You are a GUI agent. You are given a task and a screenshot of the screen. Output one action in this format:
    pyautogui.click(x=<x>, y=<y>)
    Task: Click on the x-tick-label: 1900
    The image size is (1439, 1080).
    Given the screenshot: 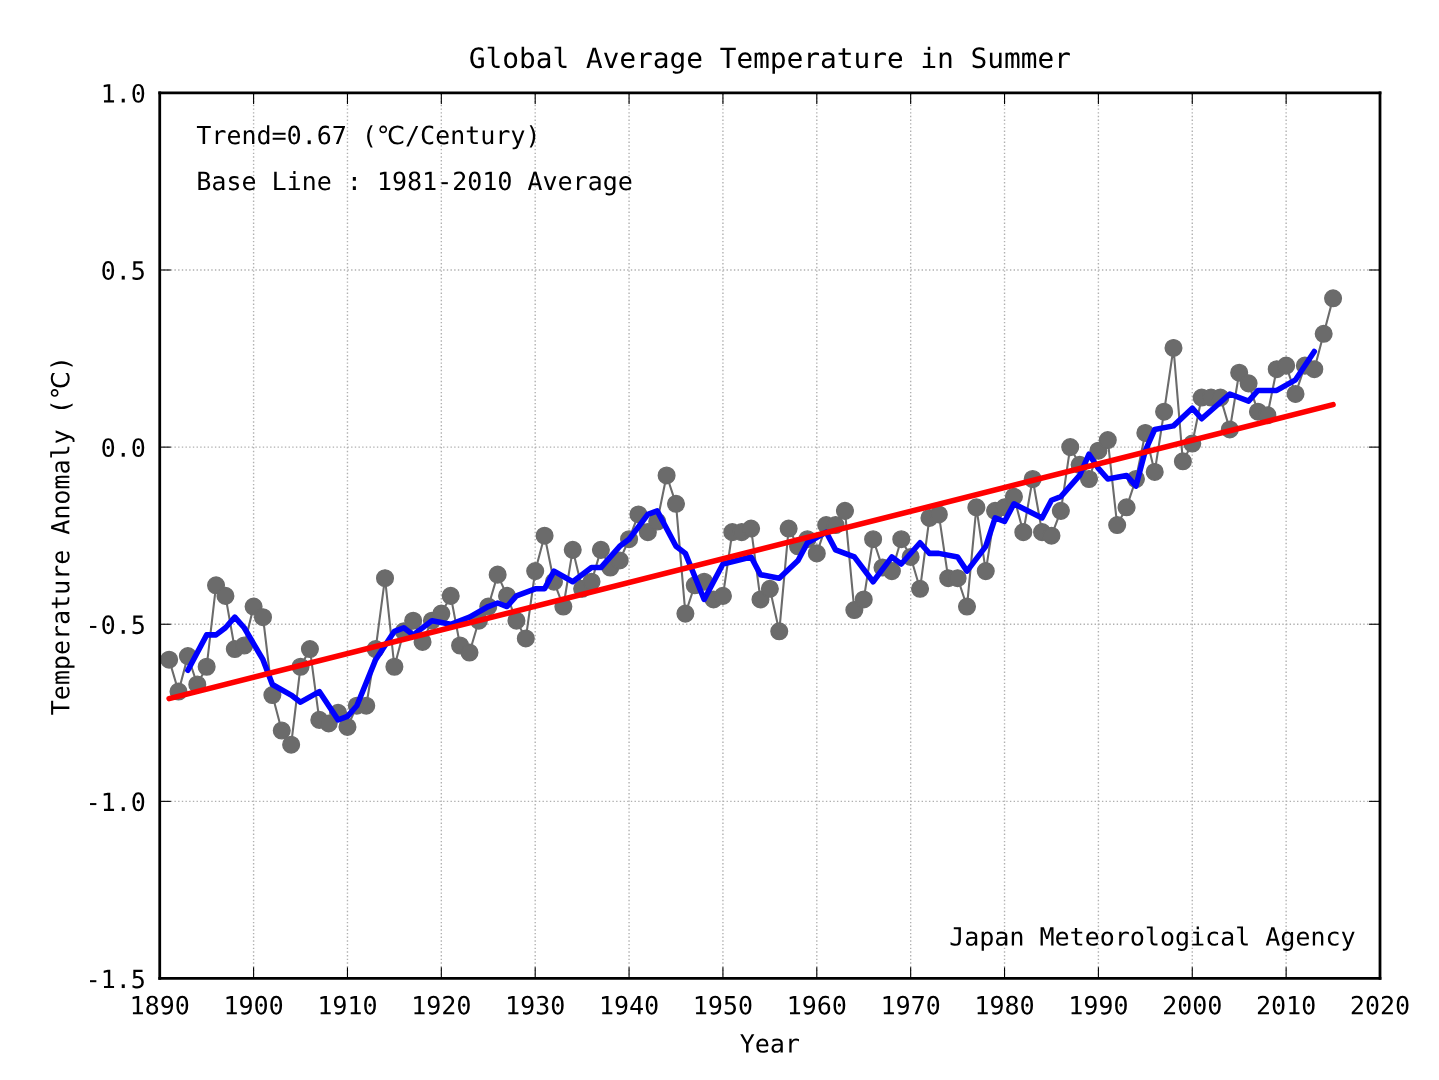 What is the action you would take?
    pyautogui.click(x=254, y=1005)
    